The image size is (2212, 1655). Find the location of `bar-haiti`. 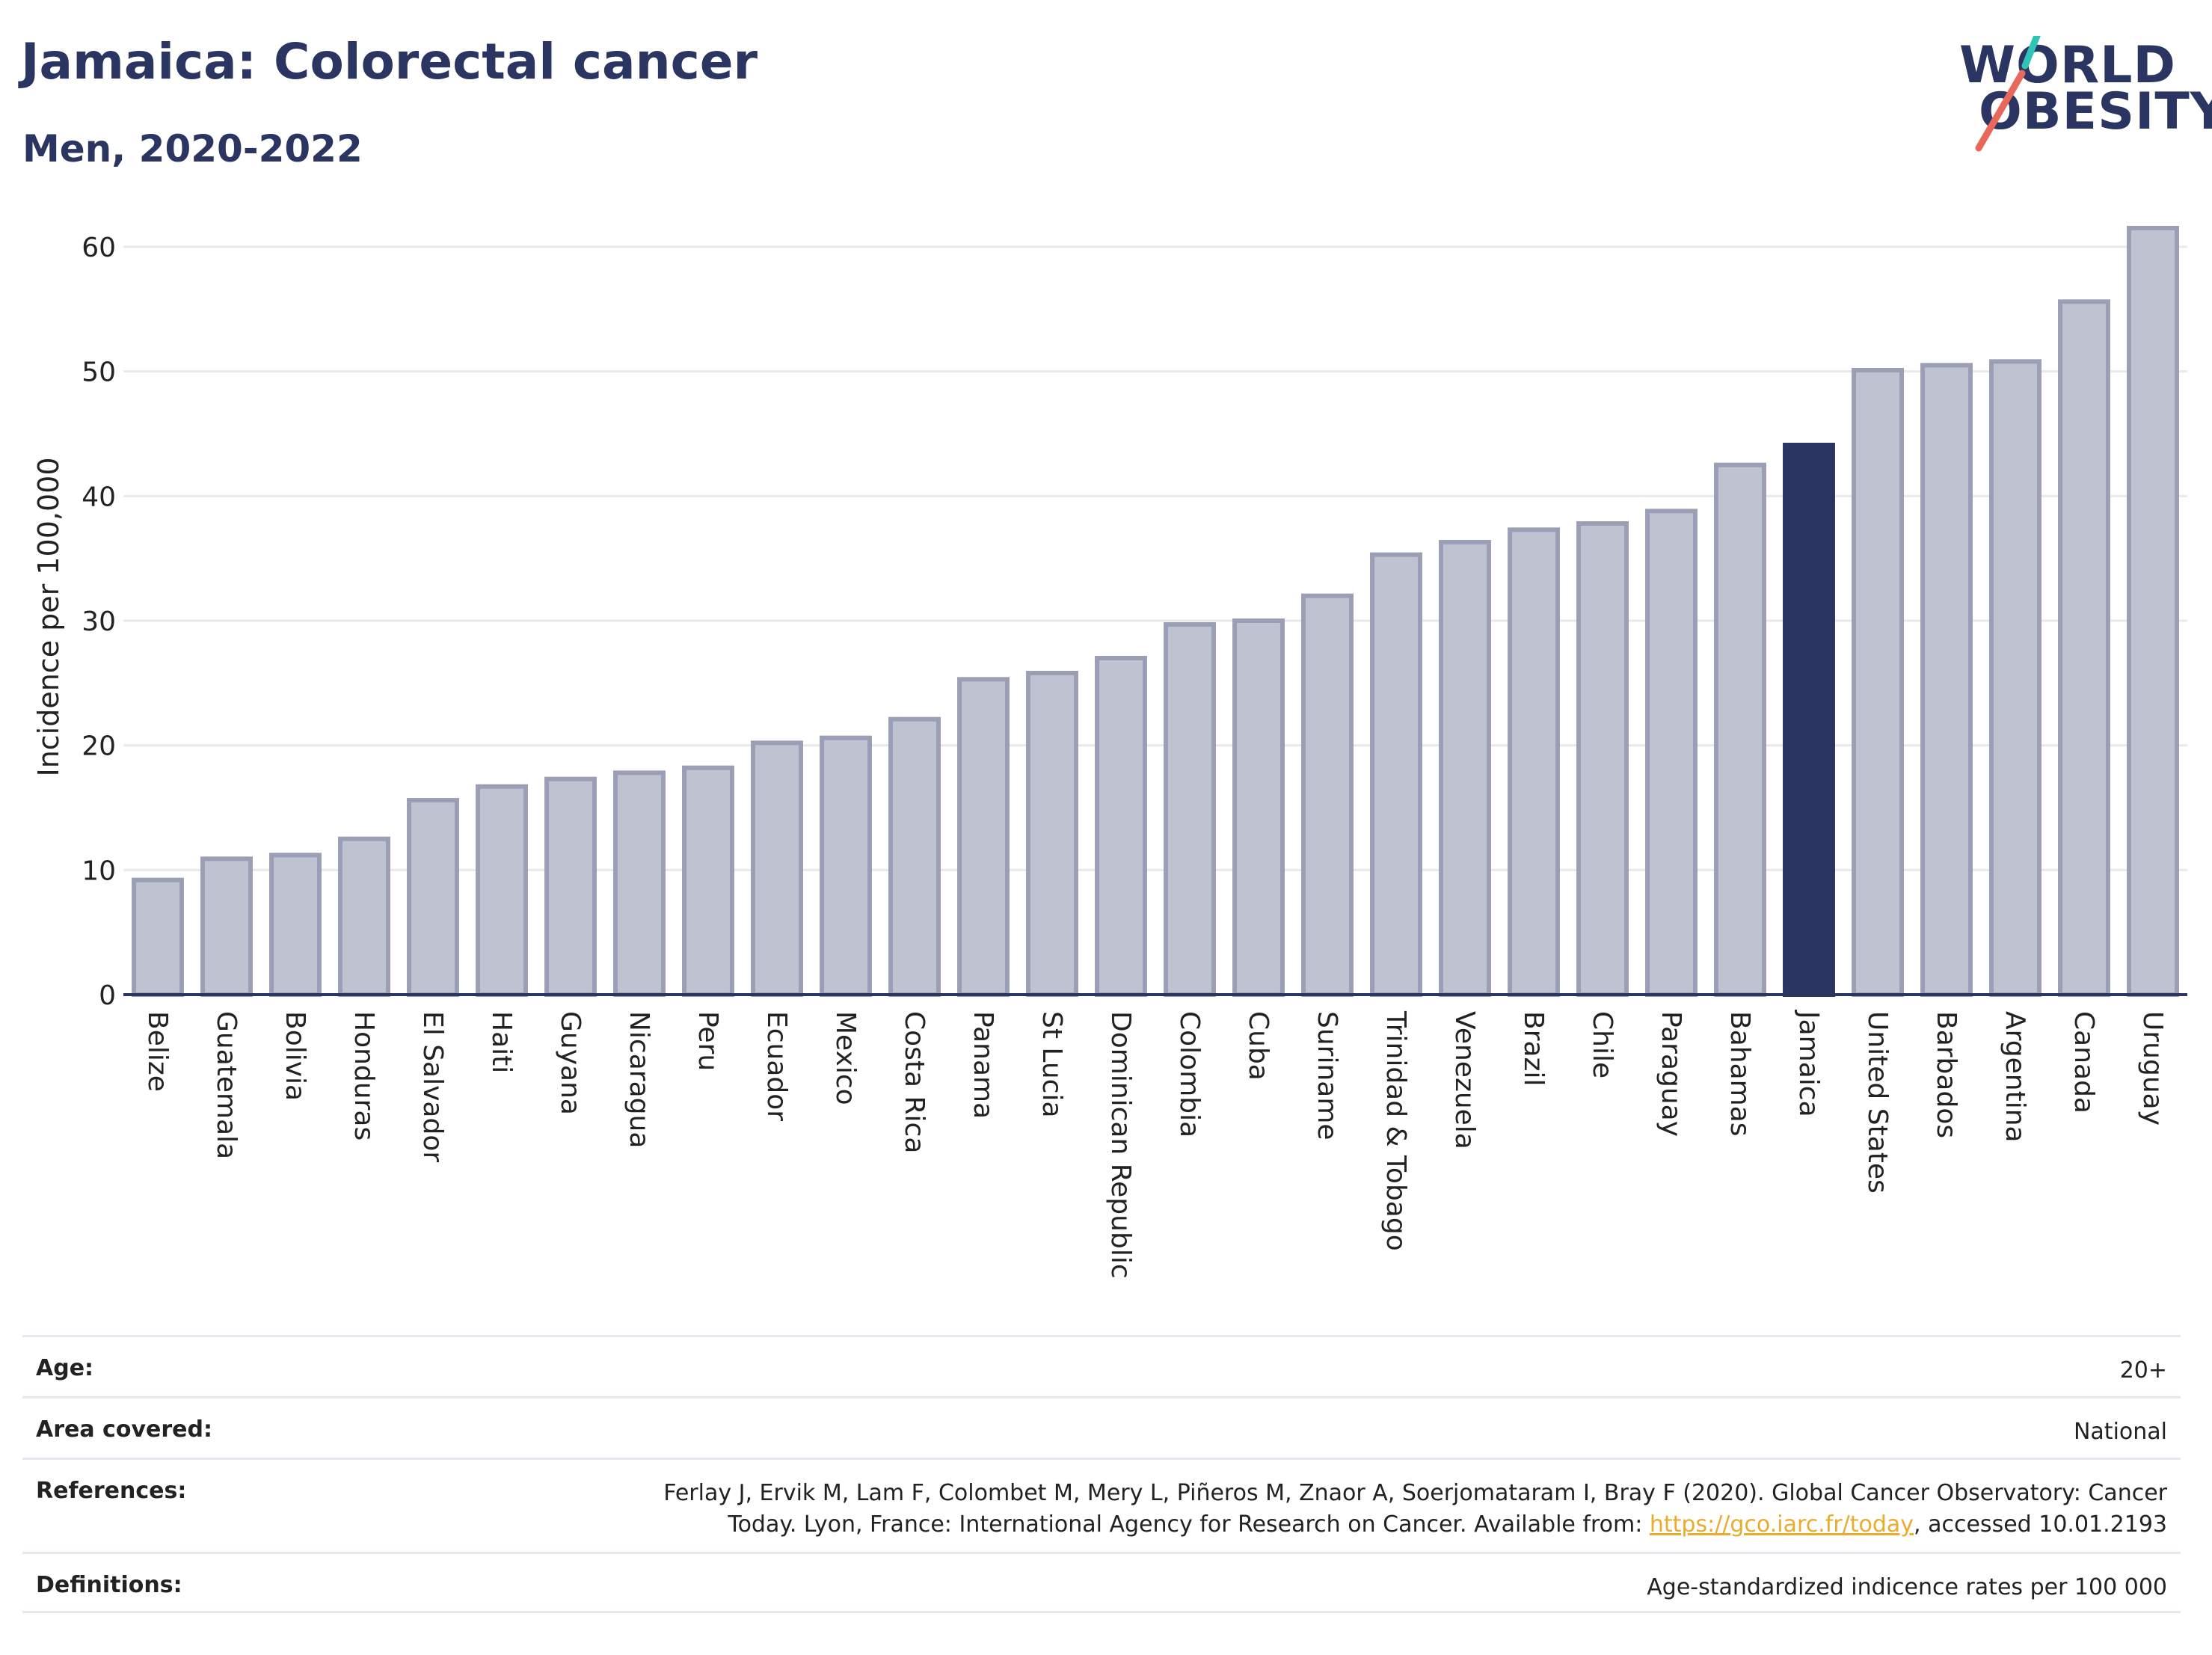

bar-haiti is located at coordinates (502, 891).